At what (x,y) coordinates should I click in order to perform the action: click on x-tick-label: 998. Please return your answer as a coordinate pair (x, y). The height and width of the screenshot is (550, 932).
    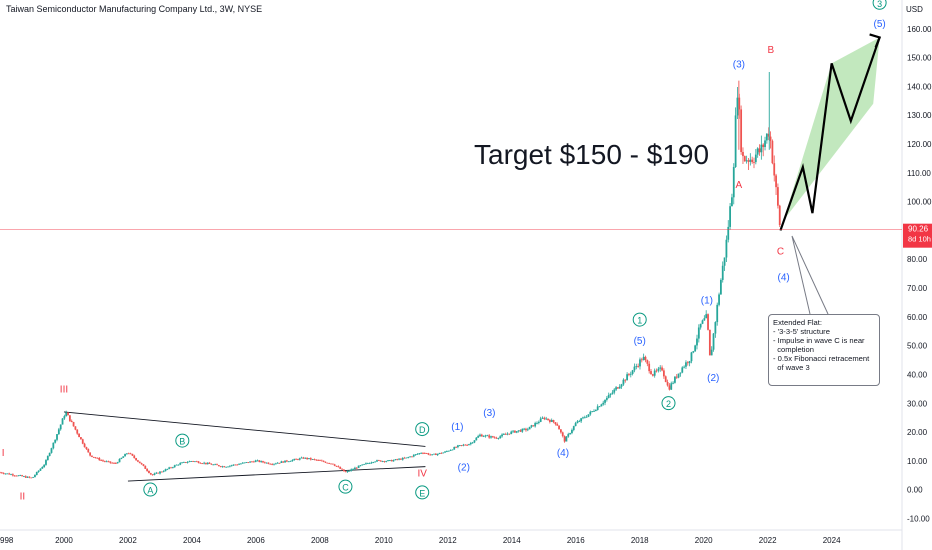
    Looking at the image, I should click on (7, 540).